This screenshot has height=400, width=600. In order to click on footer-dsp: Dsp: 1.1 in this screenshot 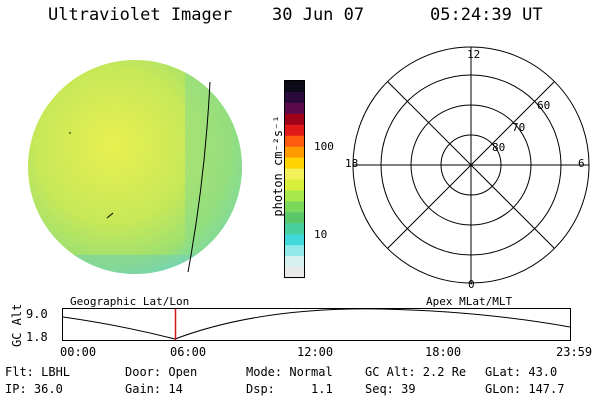, I will do `click(289, 389)`.